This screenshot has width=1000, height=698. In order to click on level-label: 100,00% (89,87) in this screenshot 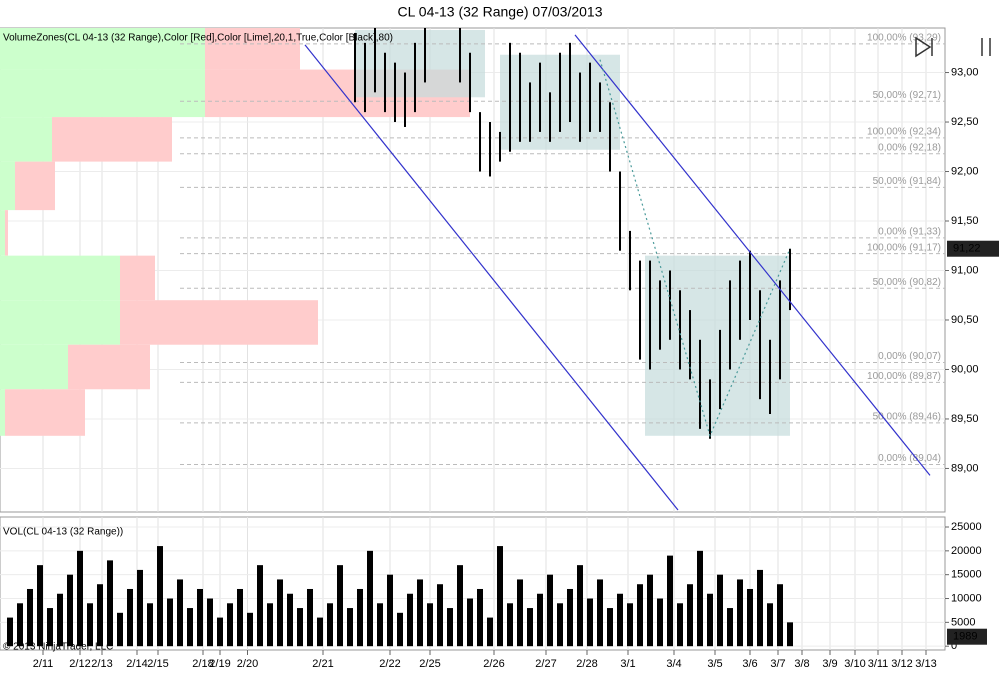, I will do `click(904, 376)`.